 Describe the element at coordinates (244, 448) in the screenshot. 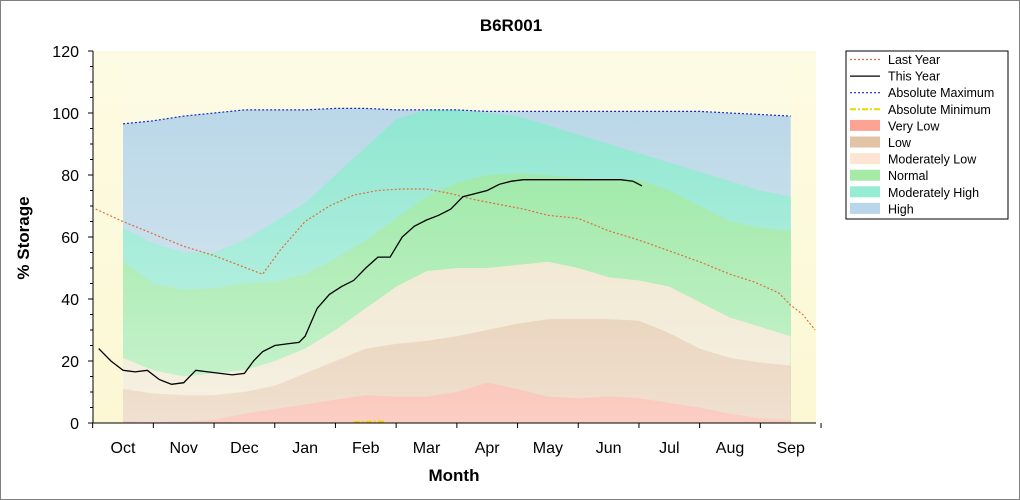

I see `x-tick-label: Dec` at that location.